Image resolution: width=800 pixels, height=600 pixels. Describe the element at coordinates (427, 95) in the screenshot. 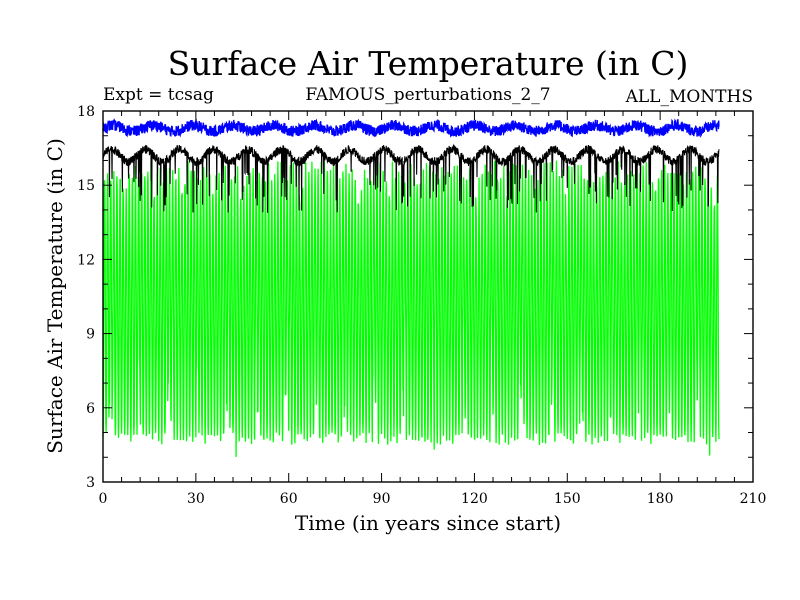

I see `chart-subtitle-center: FAMOUS_perturbations_2_7` at that location.